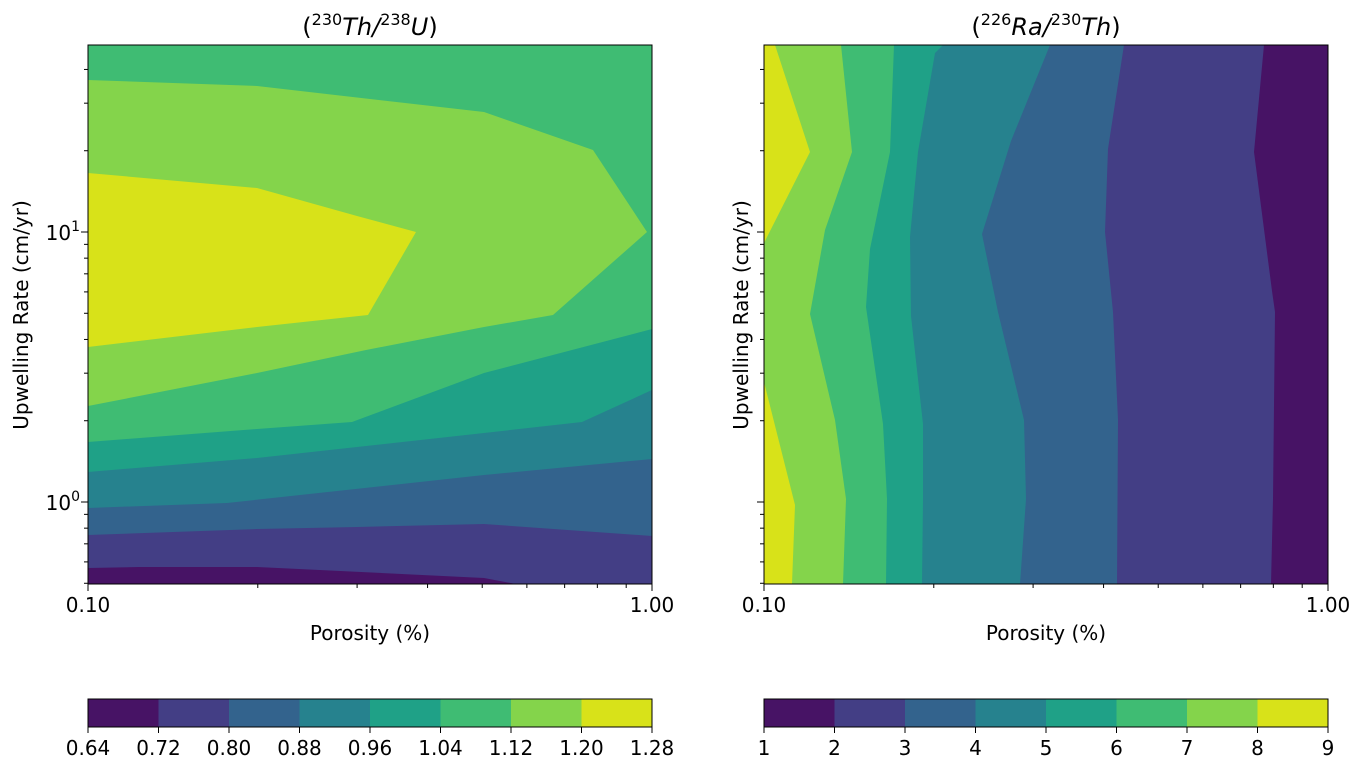 The image size is (1362, 770). I want to click on colorbar-tick-label: 7, so click(1187, 748).